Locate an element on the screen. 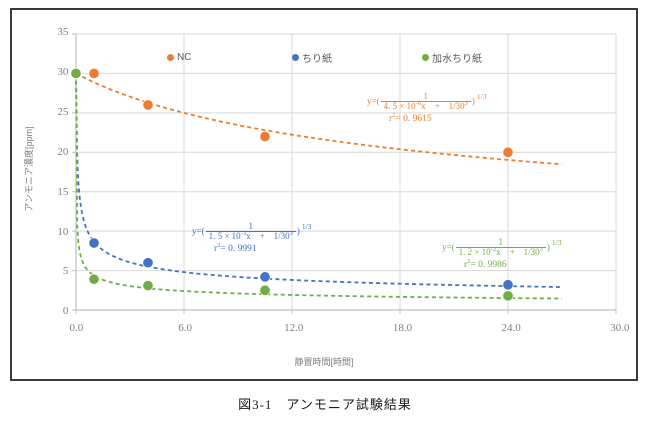 This screenshot has width=650, height=423. legend-item-2: ちり紙 is located at coordinates (312, 57).